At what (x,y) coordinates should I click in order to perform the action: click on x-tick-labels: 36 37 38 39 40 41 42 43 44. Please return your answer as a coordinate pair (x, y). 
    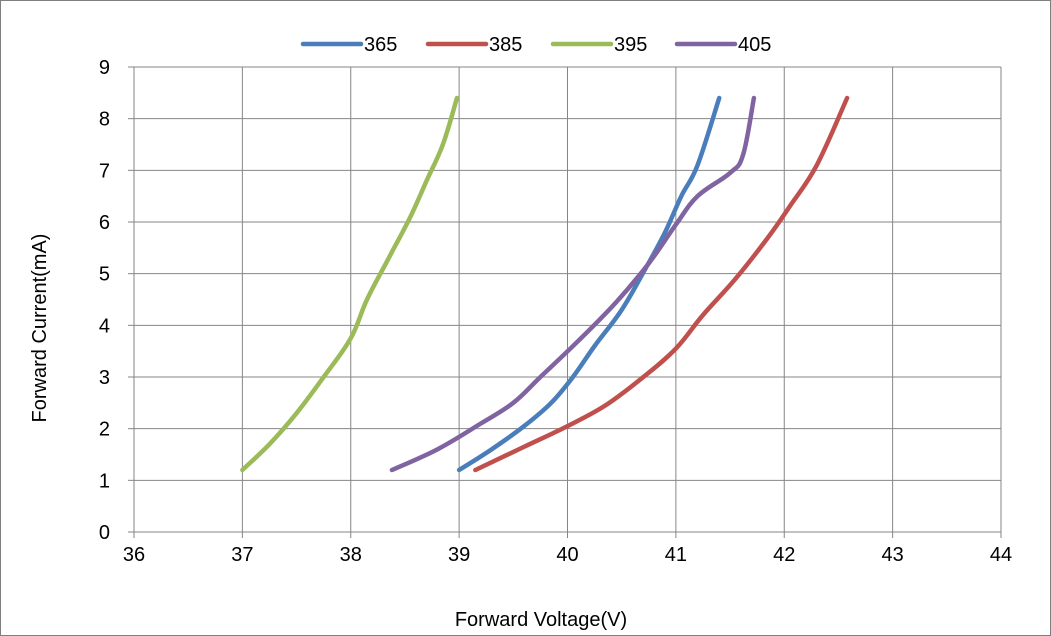
    Looking at the image, I should click on (567, 555).